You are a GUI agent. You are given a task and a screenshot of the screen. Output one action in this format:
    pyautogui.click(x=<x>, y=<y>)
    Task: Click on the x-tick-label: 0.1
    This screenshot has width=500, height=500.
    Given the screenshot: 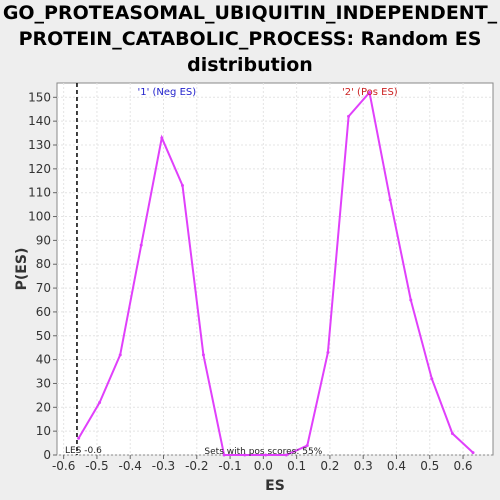 What is the action you would take?
    pyautogui.click(x=296, y=466)
    